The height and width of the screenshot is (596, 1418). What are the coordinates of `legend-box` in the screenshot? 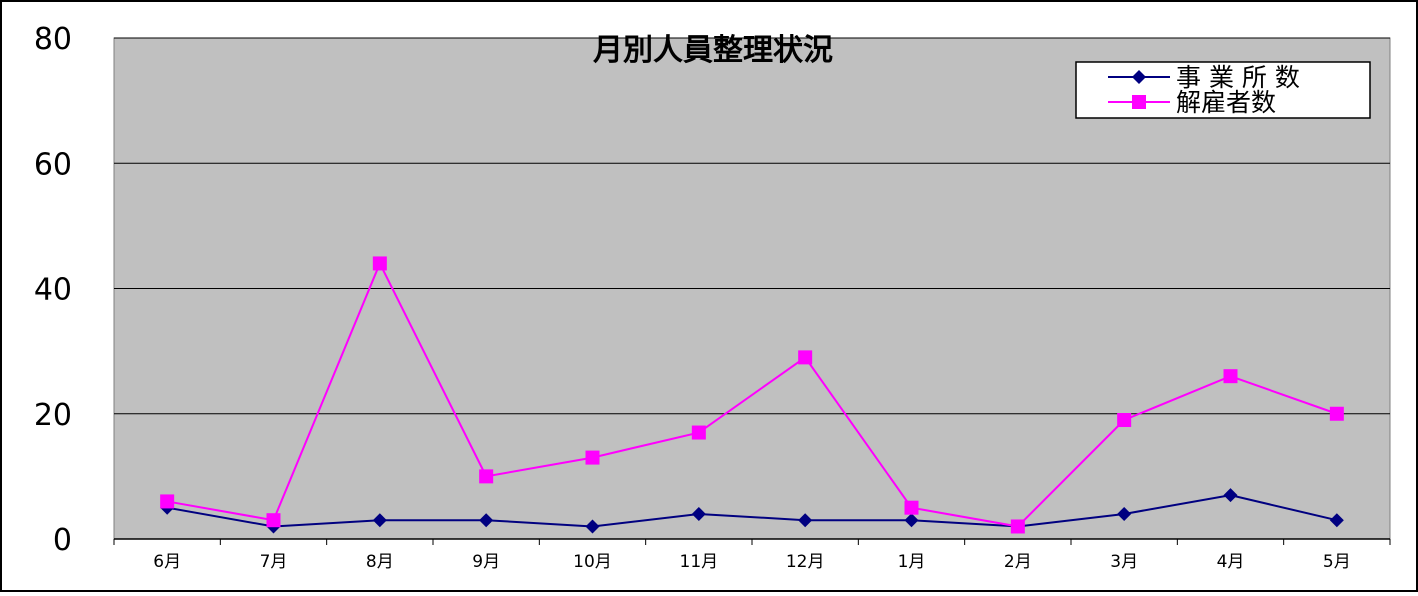 It's located at (1223, 90).